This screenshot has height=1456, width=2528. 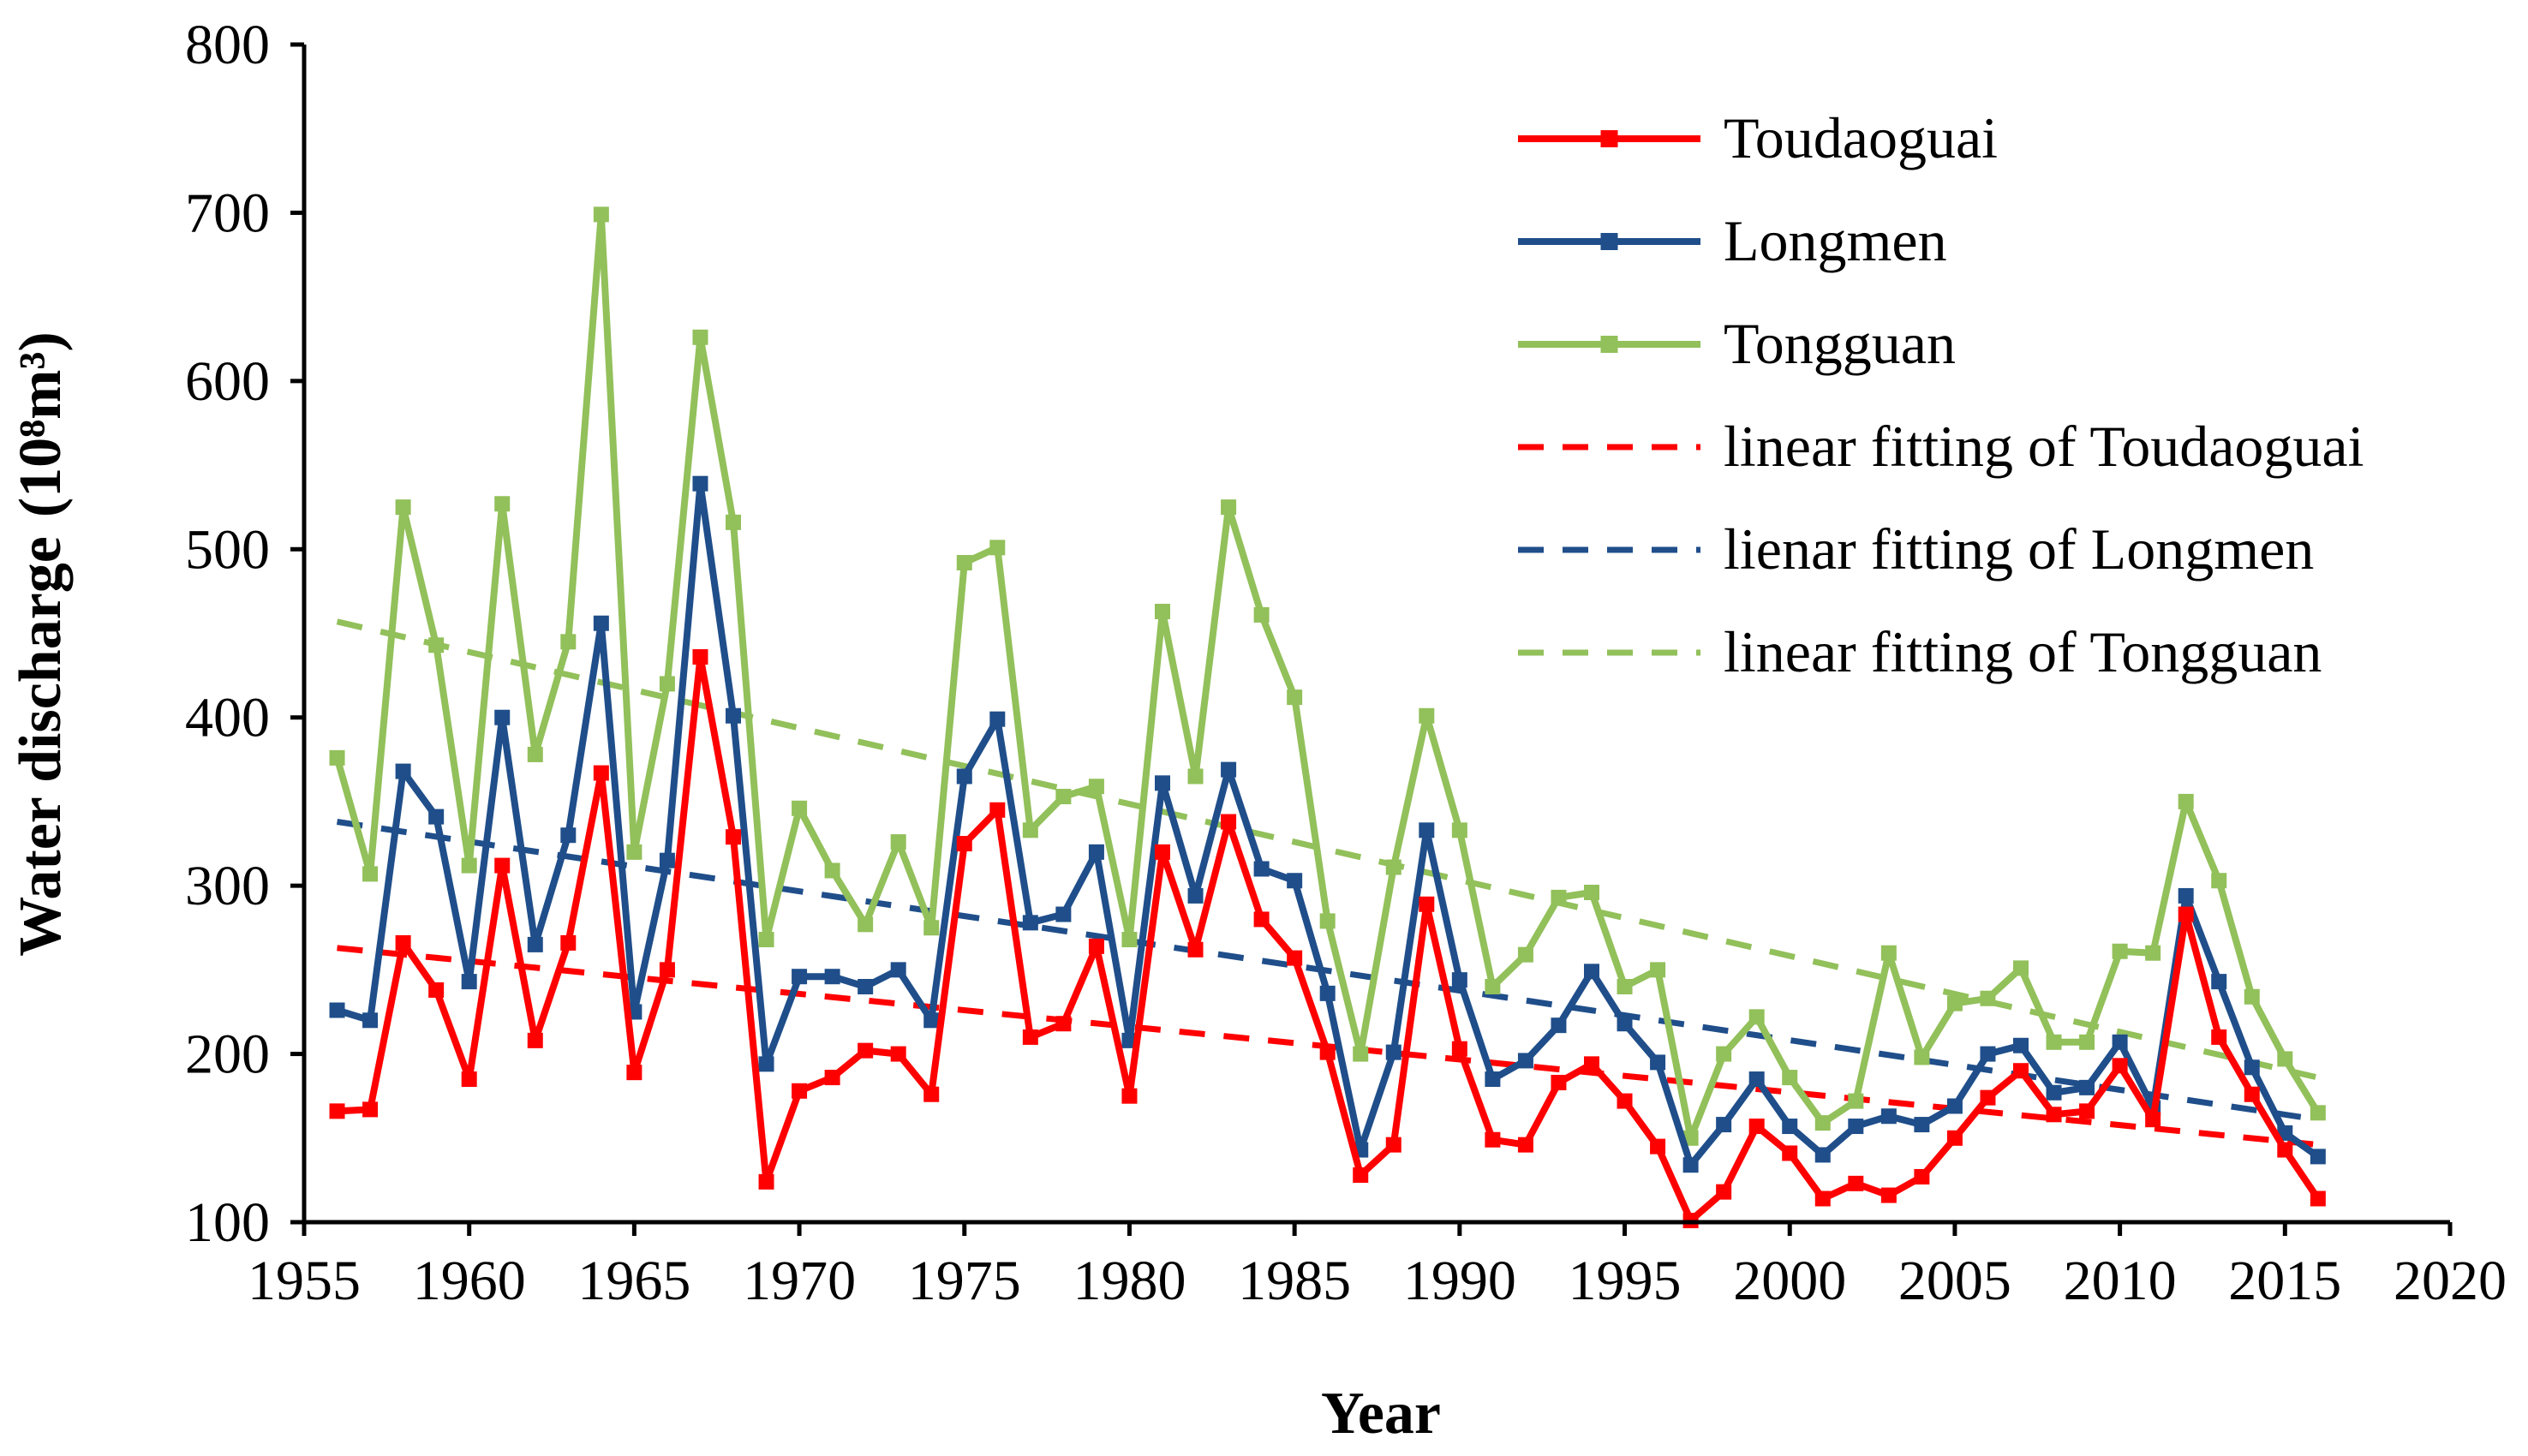 I want to click on legend-label: Toudaoguai, so click(x=1861, y=137).